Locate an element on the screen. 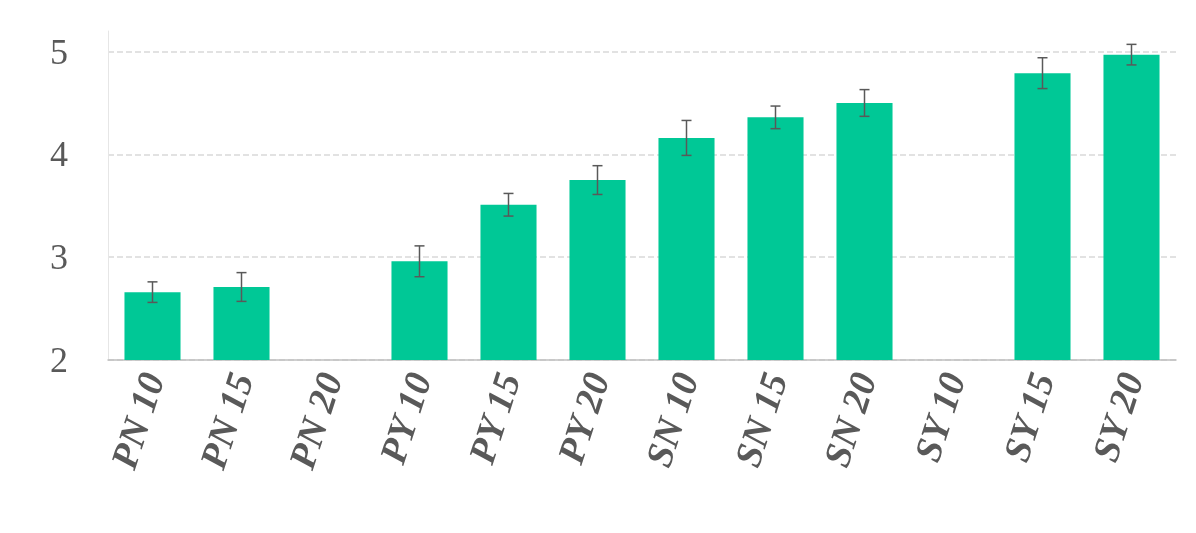 This screenshot has width=1196, height=533. x-tick-label: SY 10 is located at coordinates (939, 417).